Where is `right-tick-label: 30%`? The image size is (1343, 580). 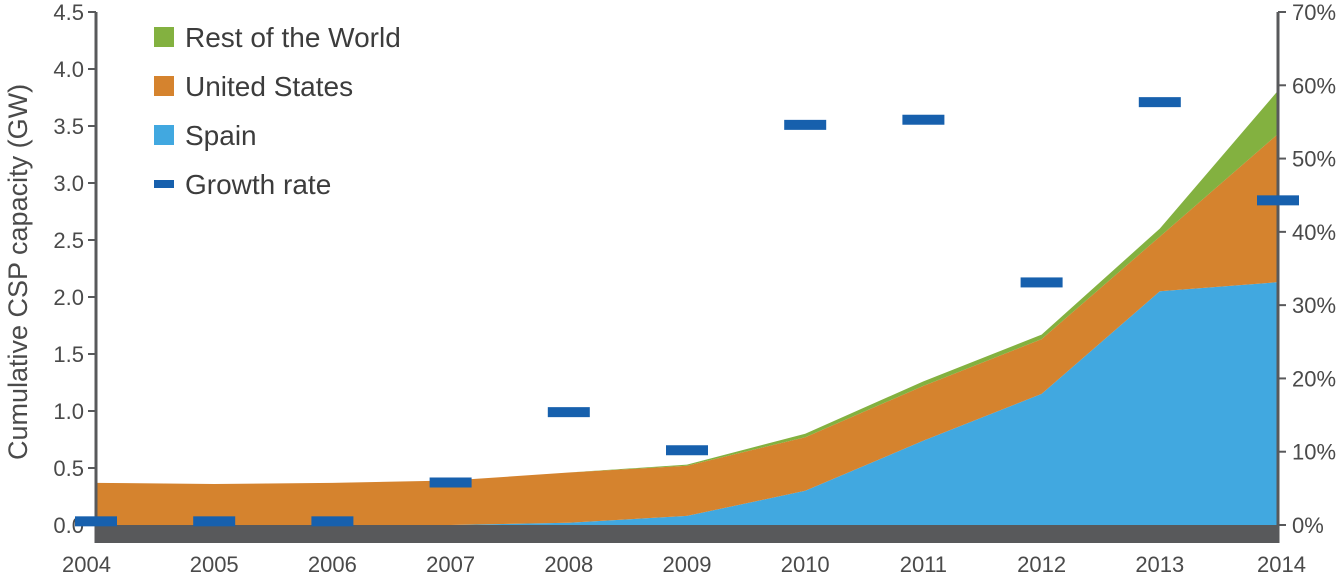 right-tick-label: 30% is located at coordinates (1314, 305).